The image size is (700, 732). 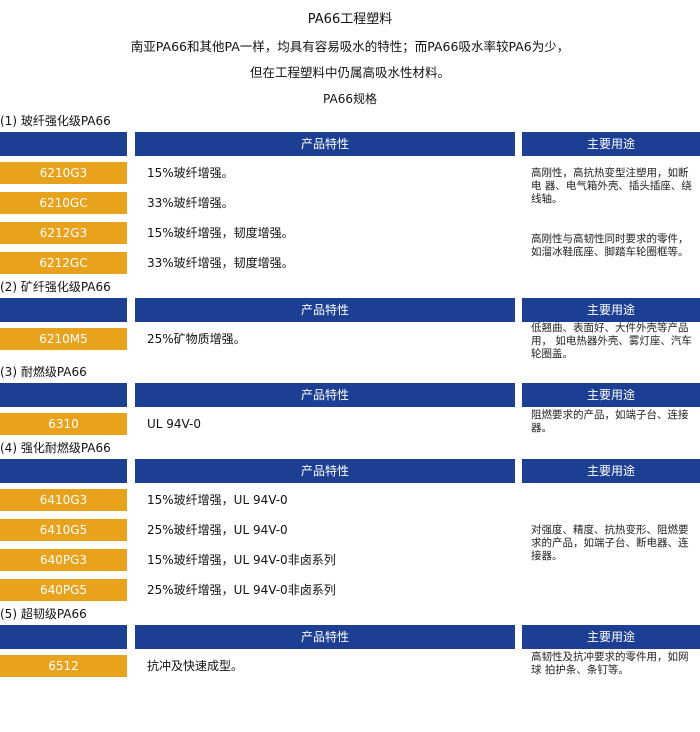 I want to click on rows: 6512 抗冲及快速成型。, so click(x=257, y=664).